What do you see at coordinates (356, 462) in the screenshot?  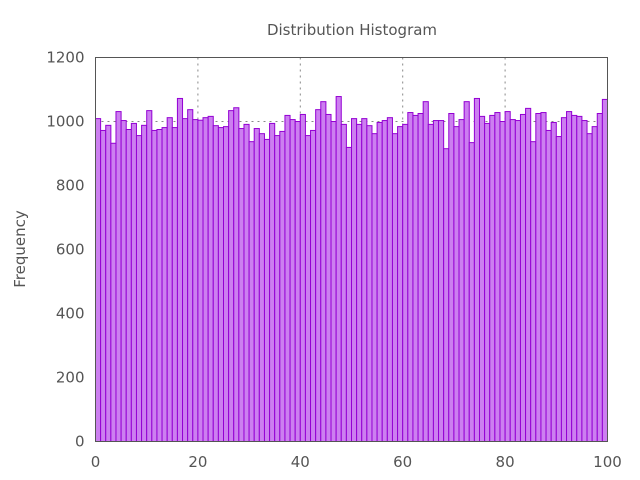 I see `x-axis-ticks: 0 20 40 60 80 100` at bounding box center [356, 462].